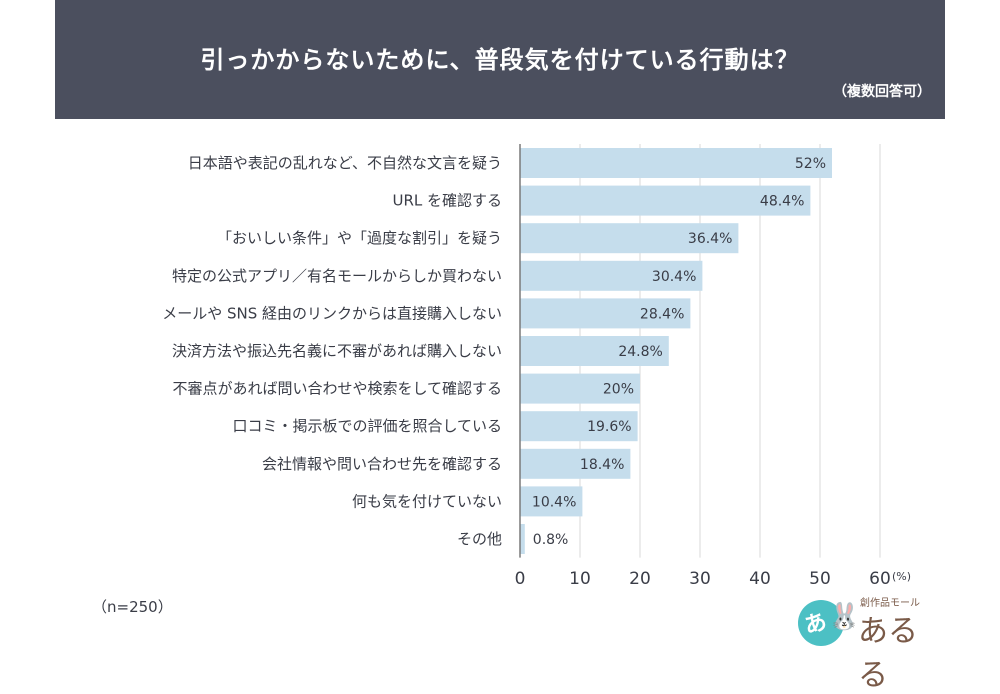 Image resolution: width=1000 pixels, height=694 pixels. Describe the element at coordinates (640, 579) in the screenshot. I see `x-tick-label: 20` at that location.